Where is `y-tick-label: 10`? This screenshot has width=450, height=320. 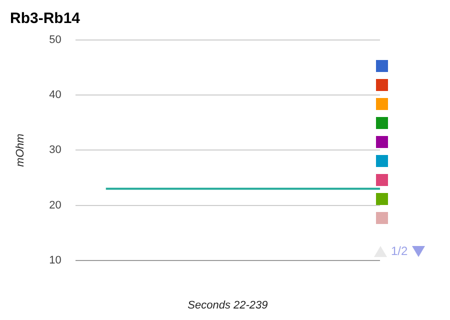 y-tick-label: 10 is located at coordinates (55, 260).